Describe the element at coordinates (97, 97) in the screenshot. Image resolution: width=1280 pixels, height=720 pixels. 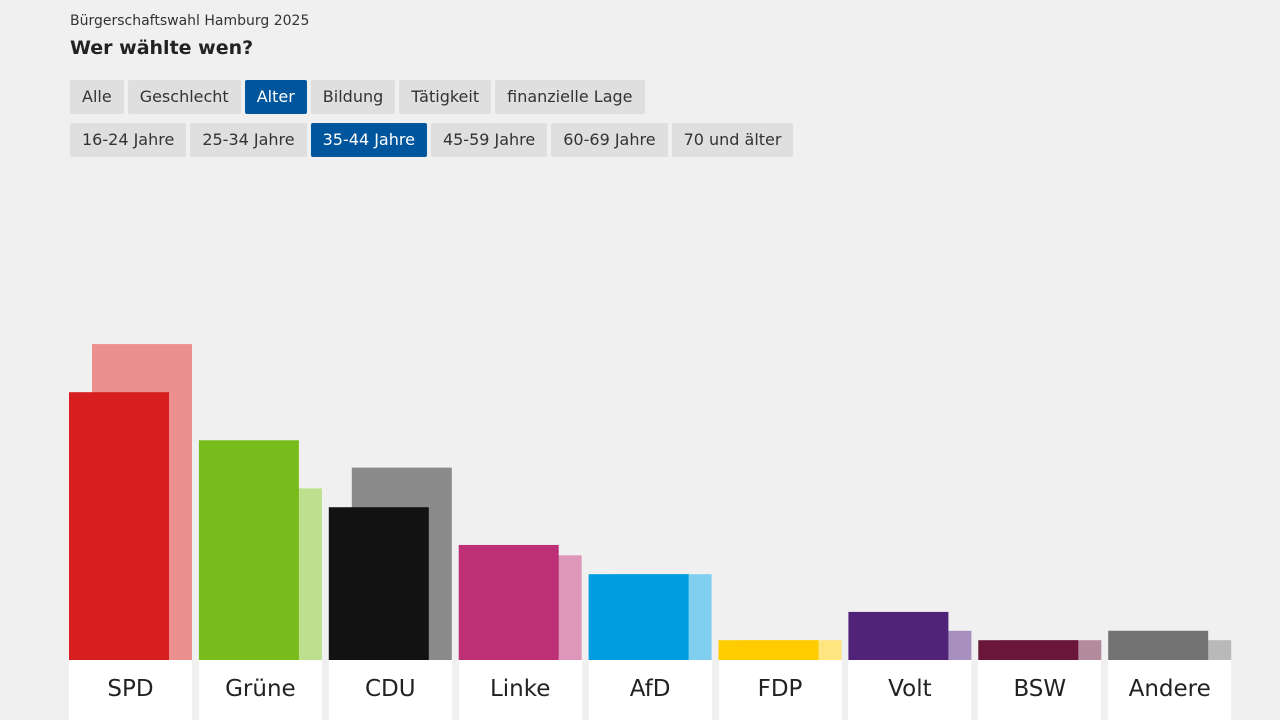
I see `tab-alle: Alle` at that location.